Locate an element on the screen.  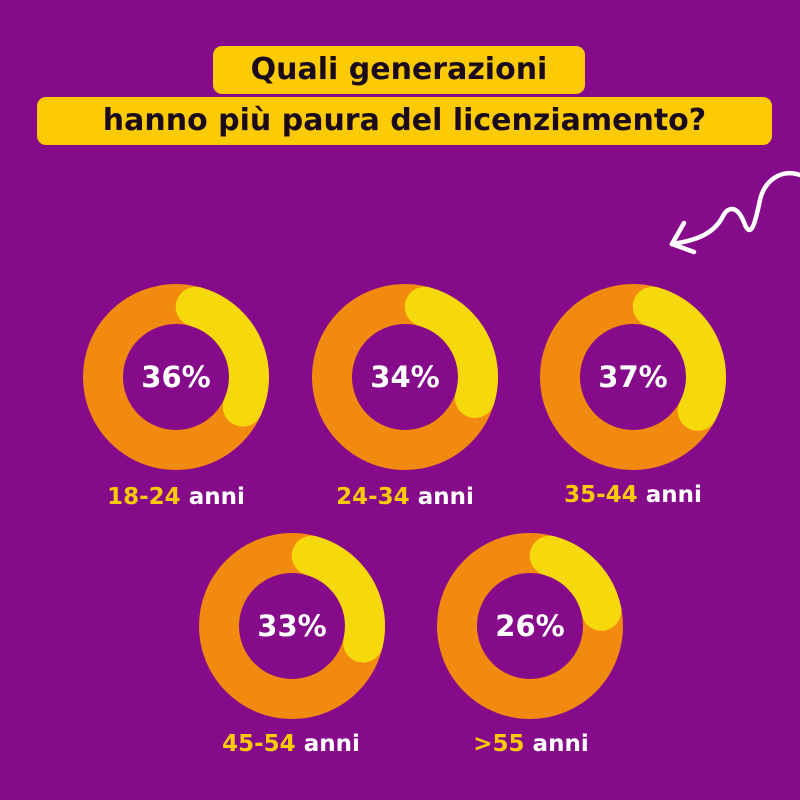
donut-chart-24-34: 34% is located at coordinates (405, 377).